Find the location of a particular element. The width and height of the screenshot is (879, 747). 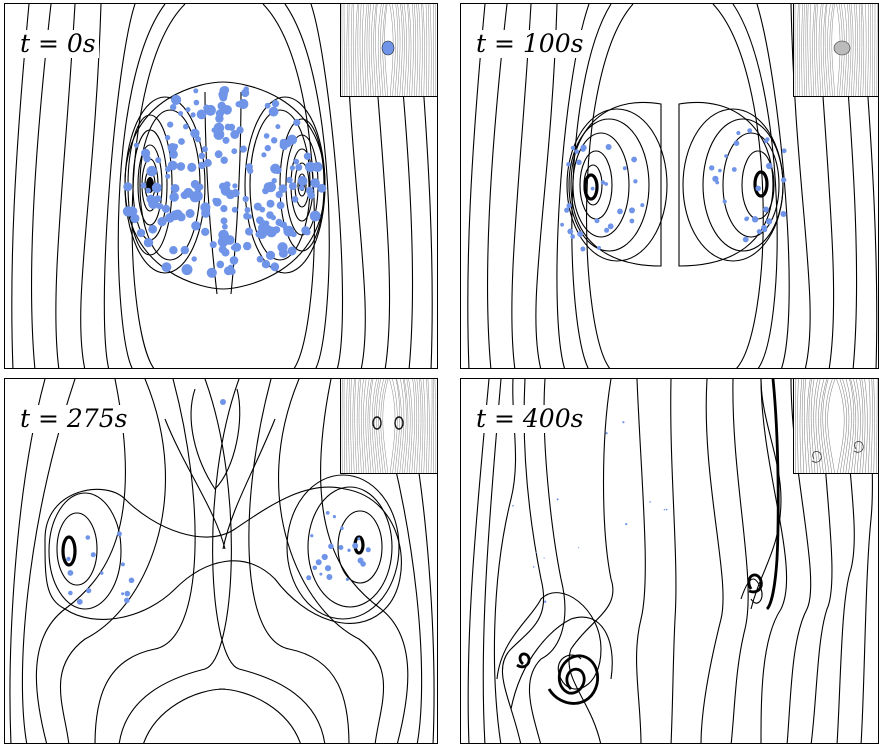

time-label: t = 100s is located at coordinates (530, 44).